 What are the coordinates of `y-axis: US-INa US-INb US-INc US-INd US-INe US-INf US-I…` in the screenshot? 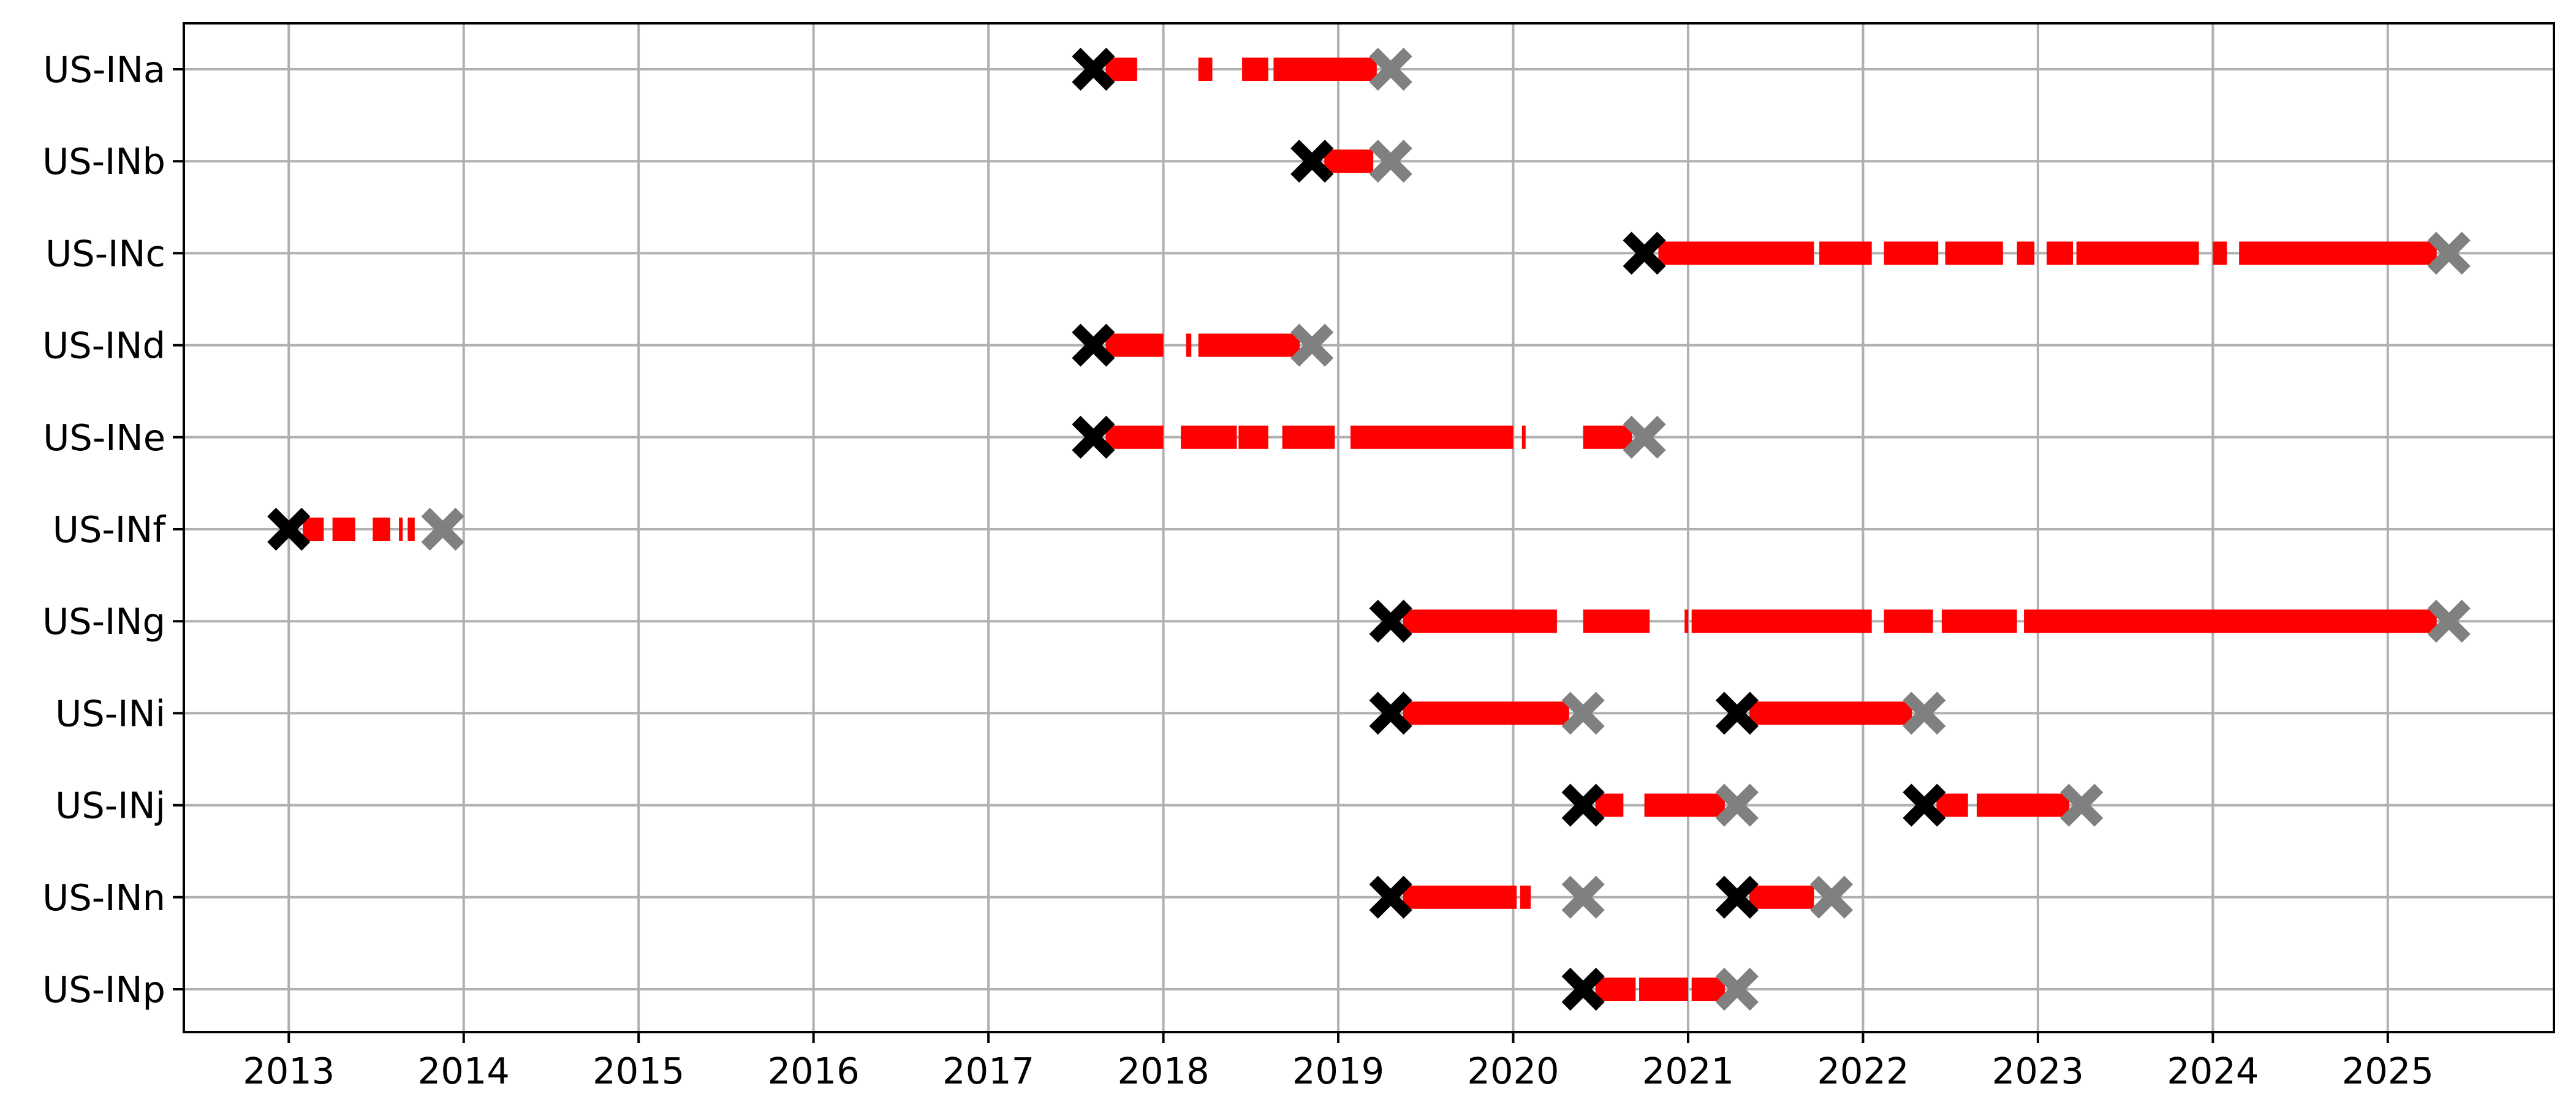 It's located at (113, 529).